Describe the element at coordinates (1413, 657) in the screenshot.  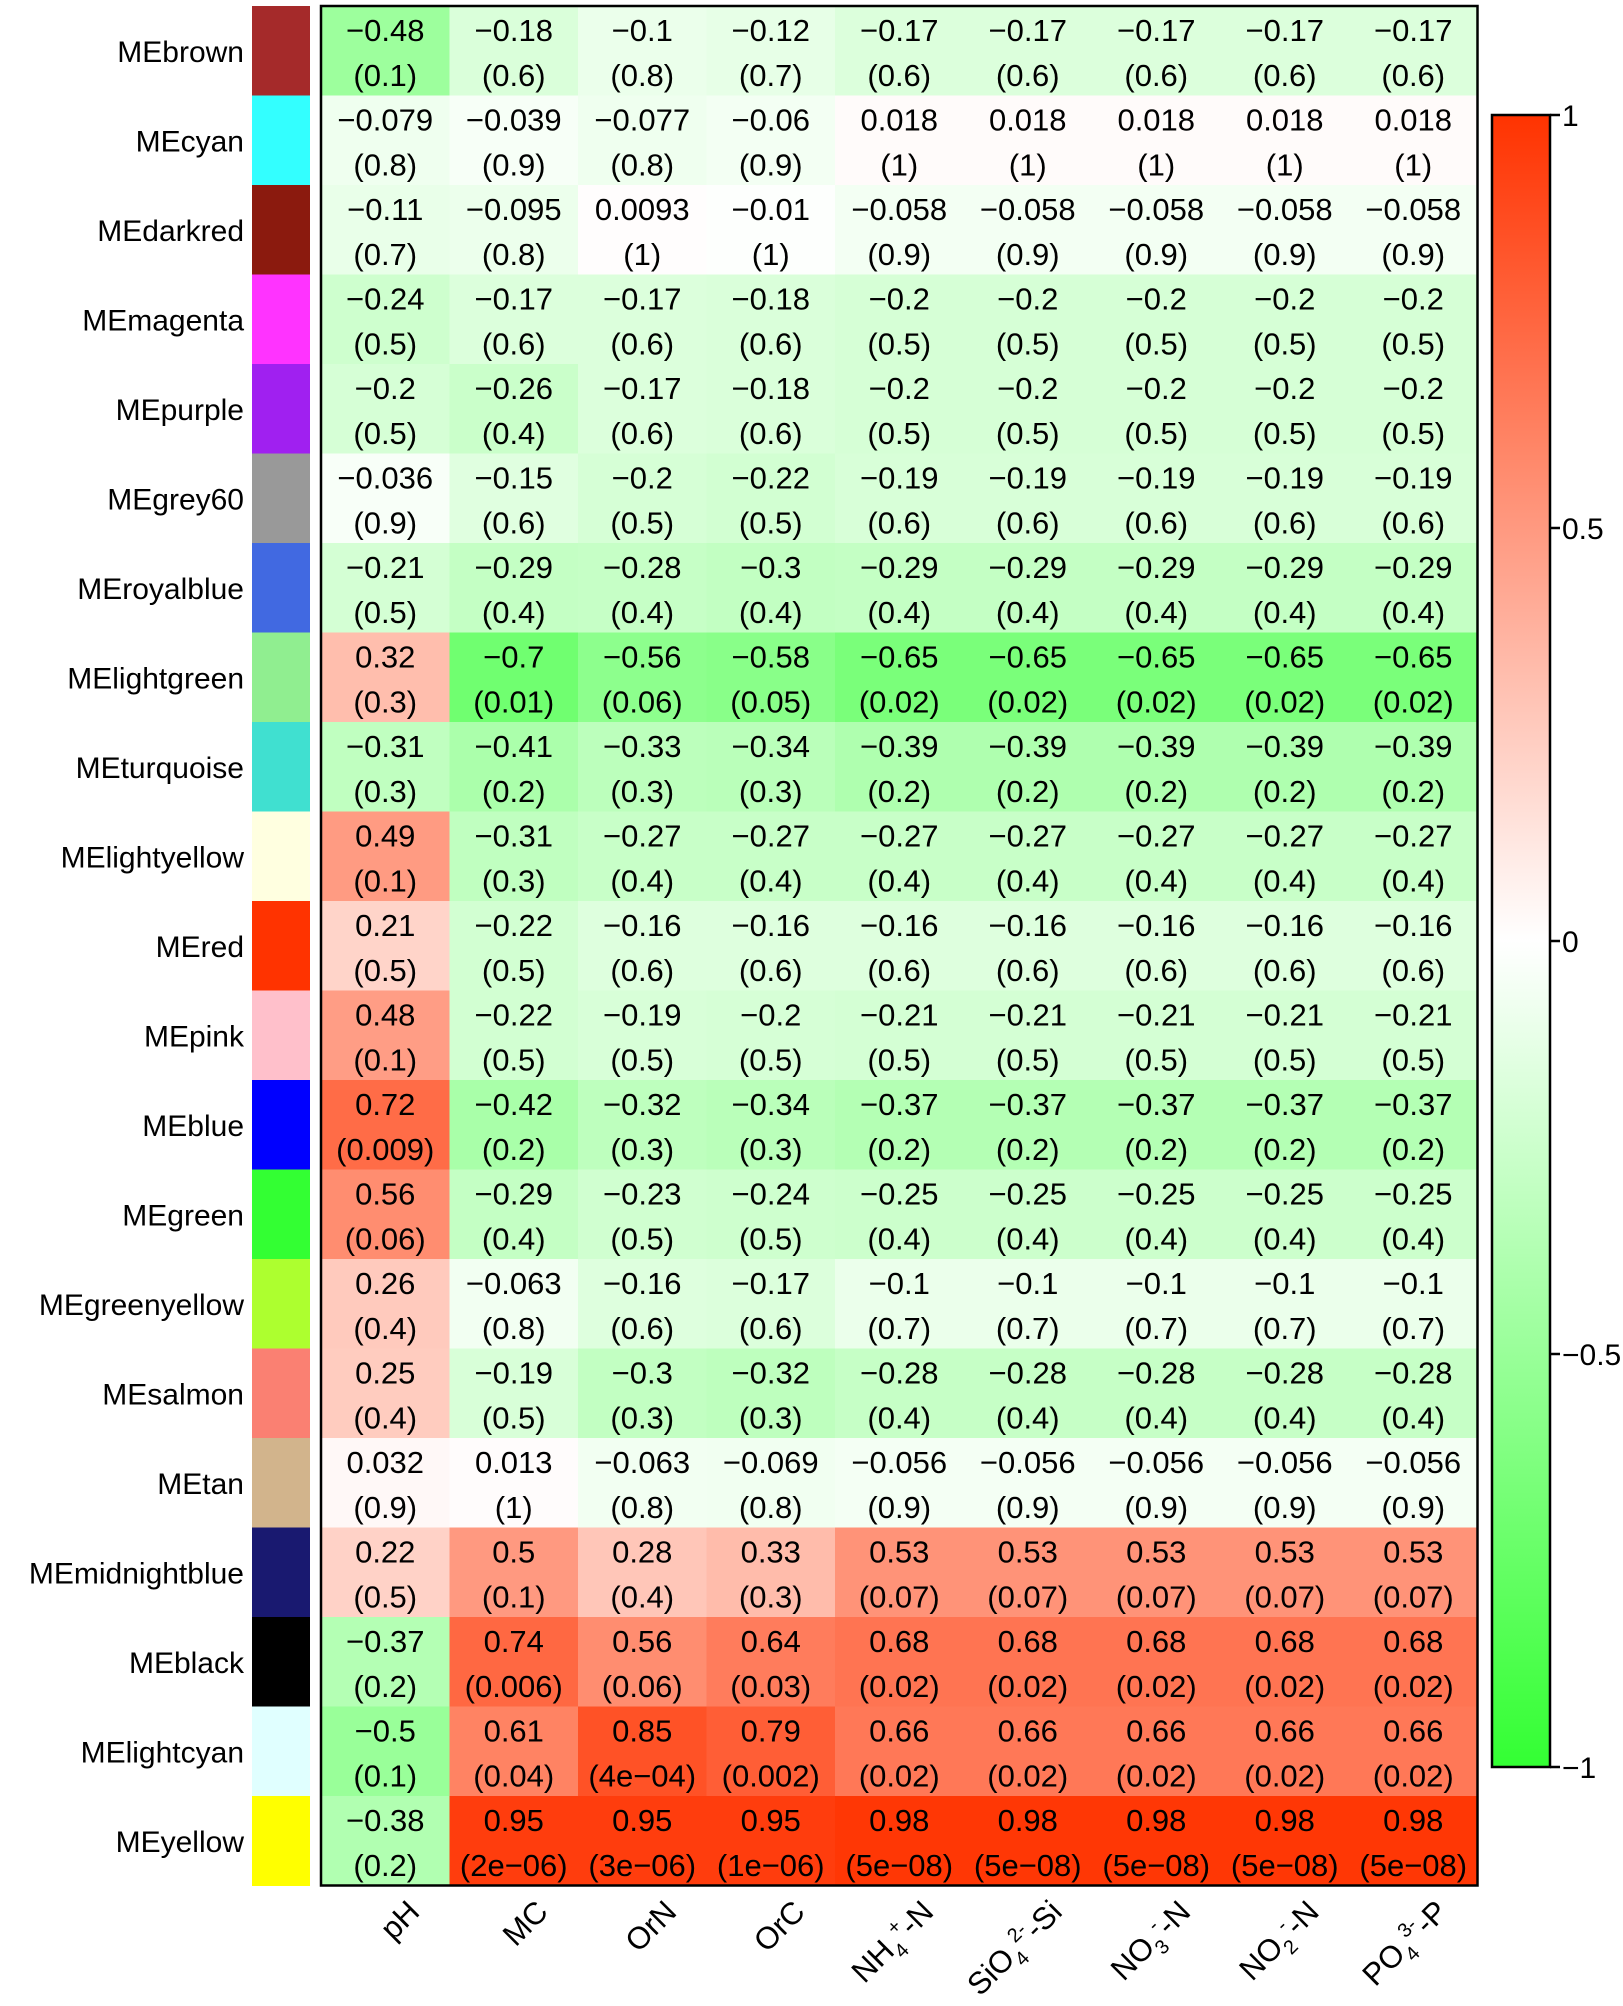
I see `correlation-value: −0.65` at that location.